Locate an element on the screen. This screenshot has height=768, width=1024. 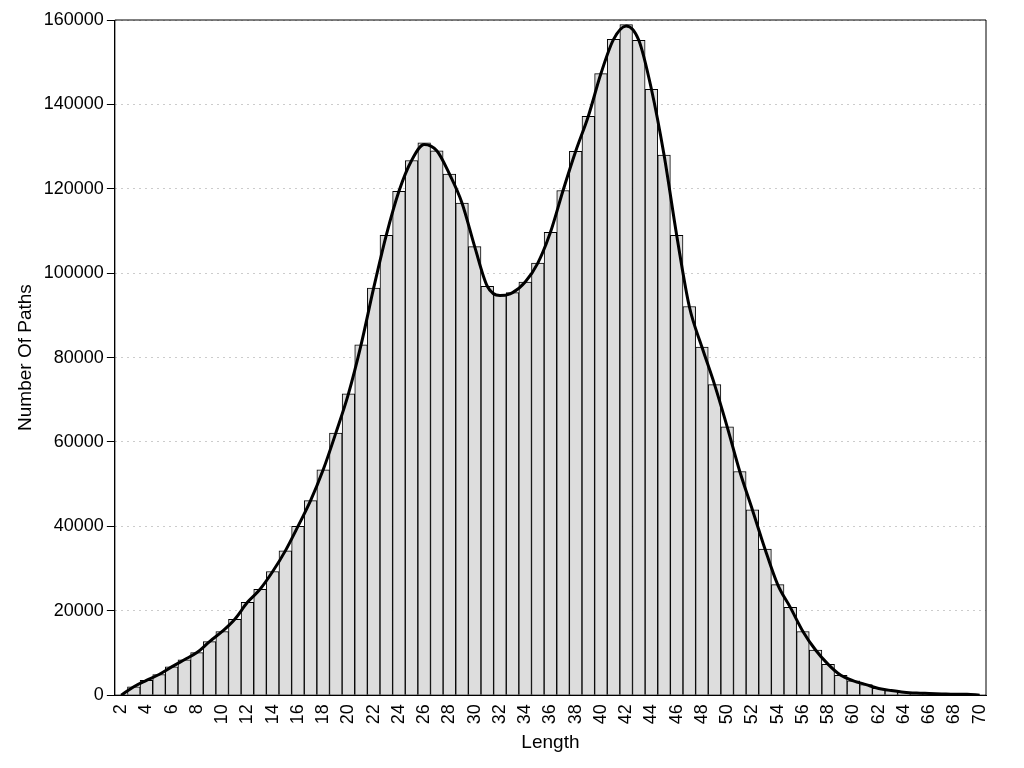
y-tick-label: 60000 is located at coordinates (78, 440).